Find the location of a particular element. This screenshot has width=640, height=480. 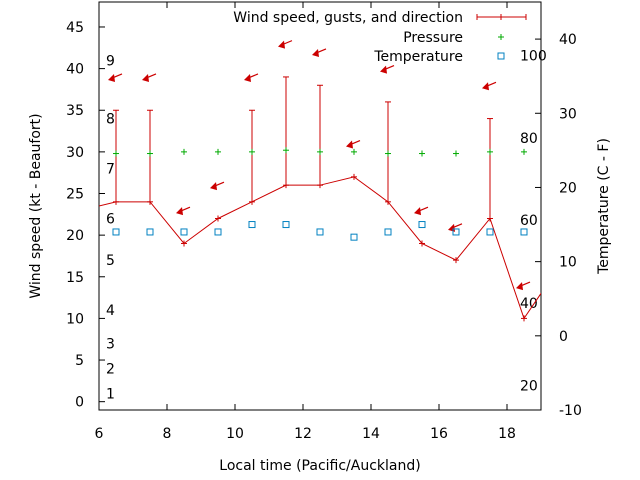

y2-tick-label: 20 is located at coordinates (568, 188).